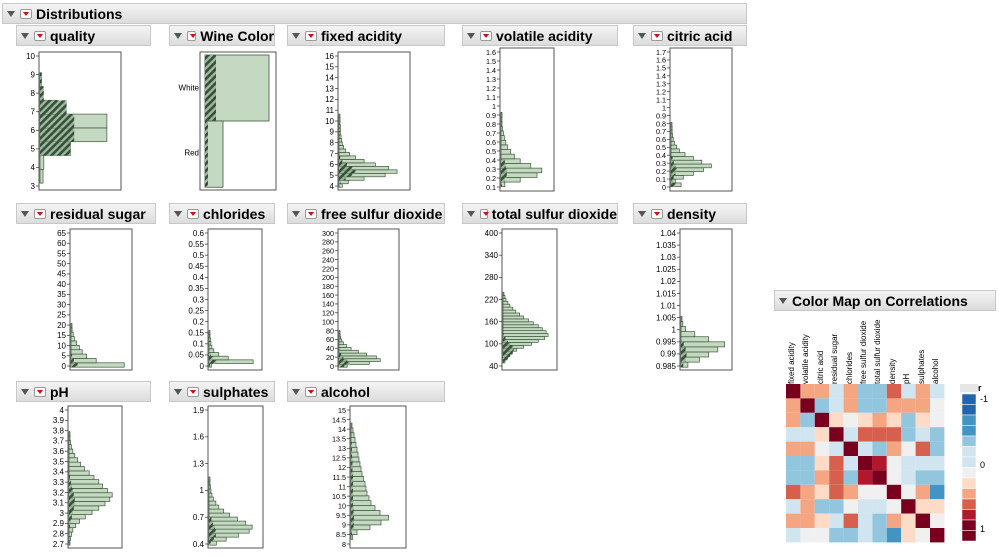 This screenshot has width=999, height=556. I want to click on panel-header-quality: quality, so click(83, 35).